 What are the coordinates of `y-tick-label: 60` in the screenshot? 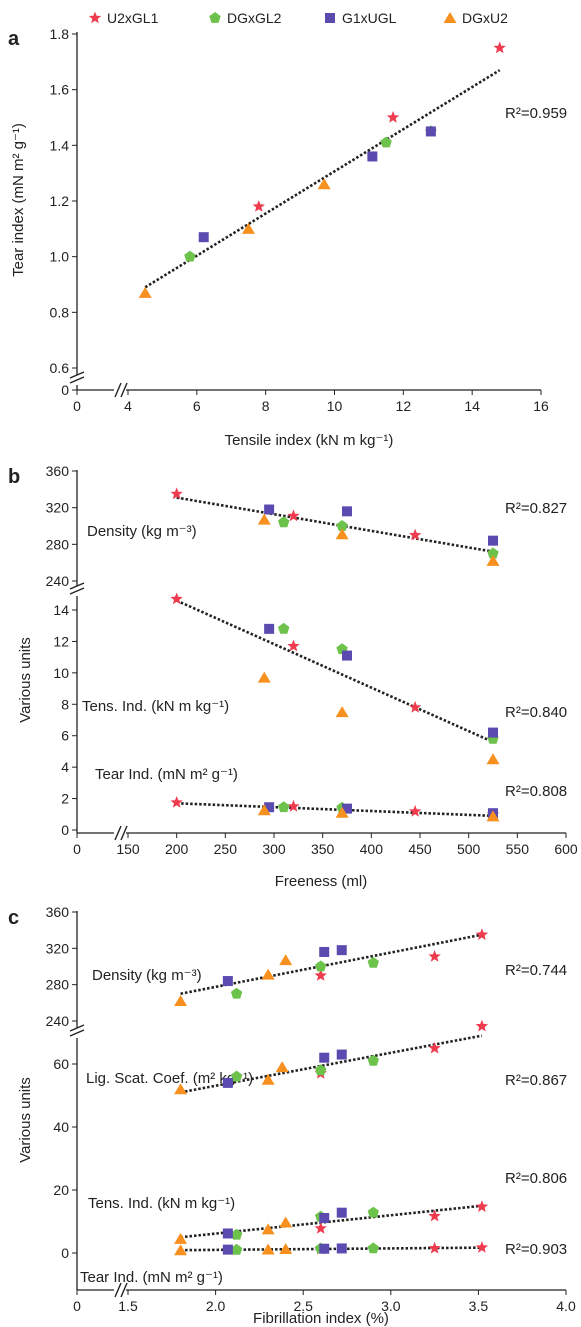 It's located at (61, 1064).